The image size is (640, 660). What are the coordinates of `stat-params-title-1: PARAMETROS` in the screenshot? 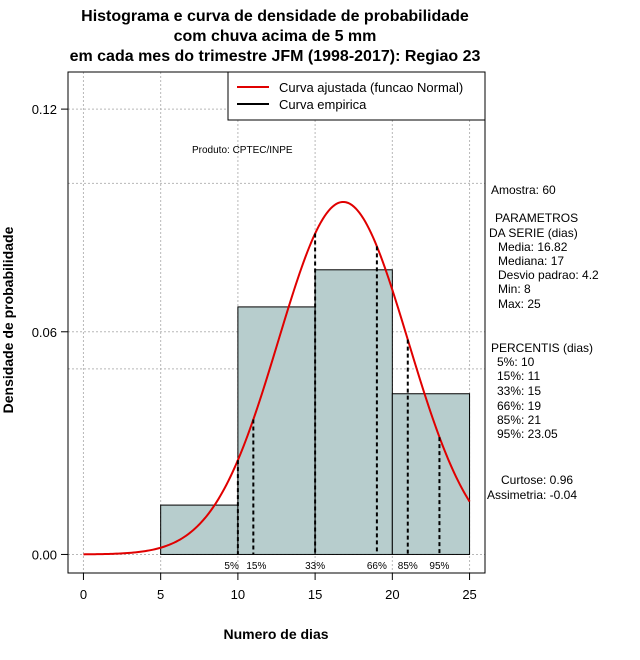 It's located at (536, 218).